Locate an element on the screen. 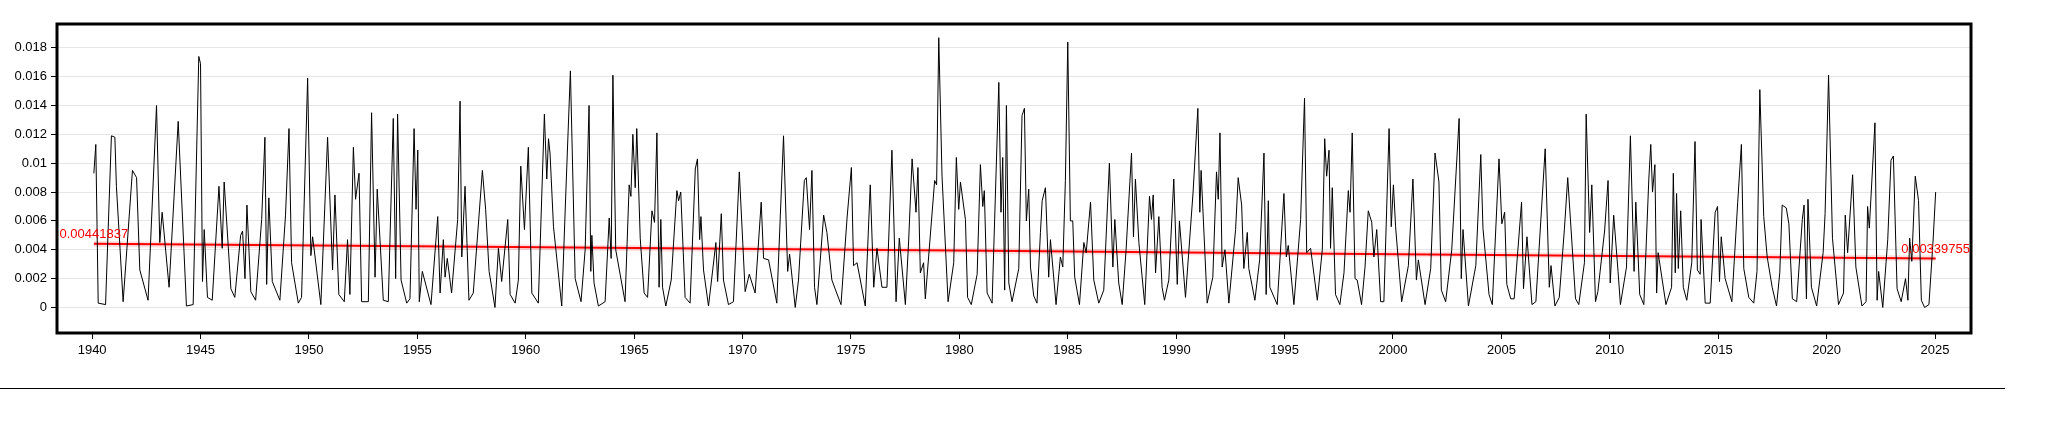  y-tick-label: 0.018 is located at coordinates (30, 47).